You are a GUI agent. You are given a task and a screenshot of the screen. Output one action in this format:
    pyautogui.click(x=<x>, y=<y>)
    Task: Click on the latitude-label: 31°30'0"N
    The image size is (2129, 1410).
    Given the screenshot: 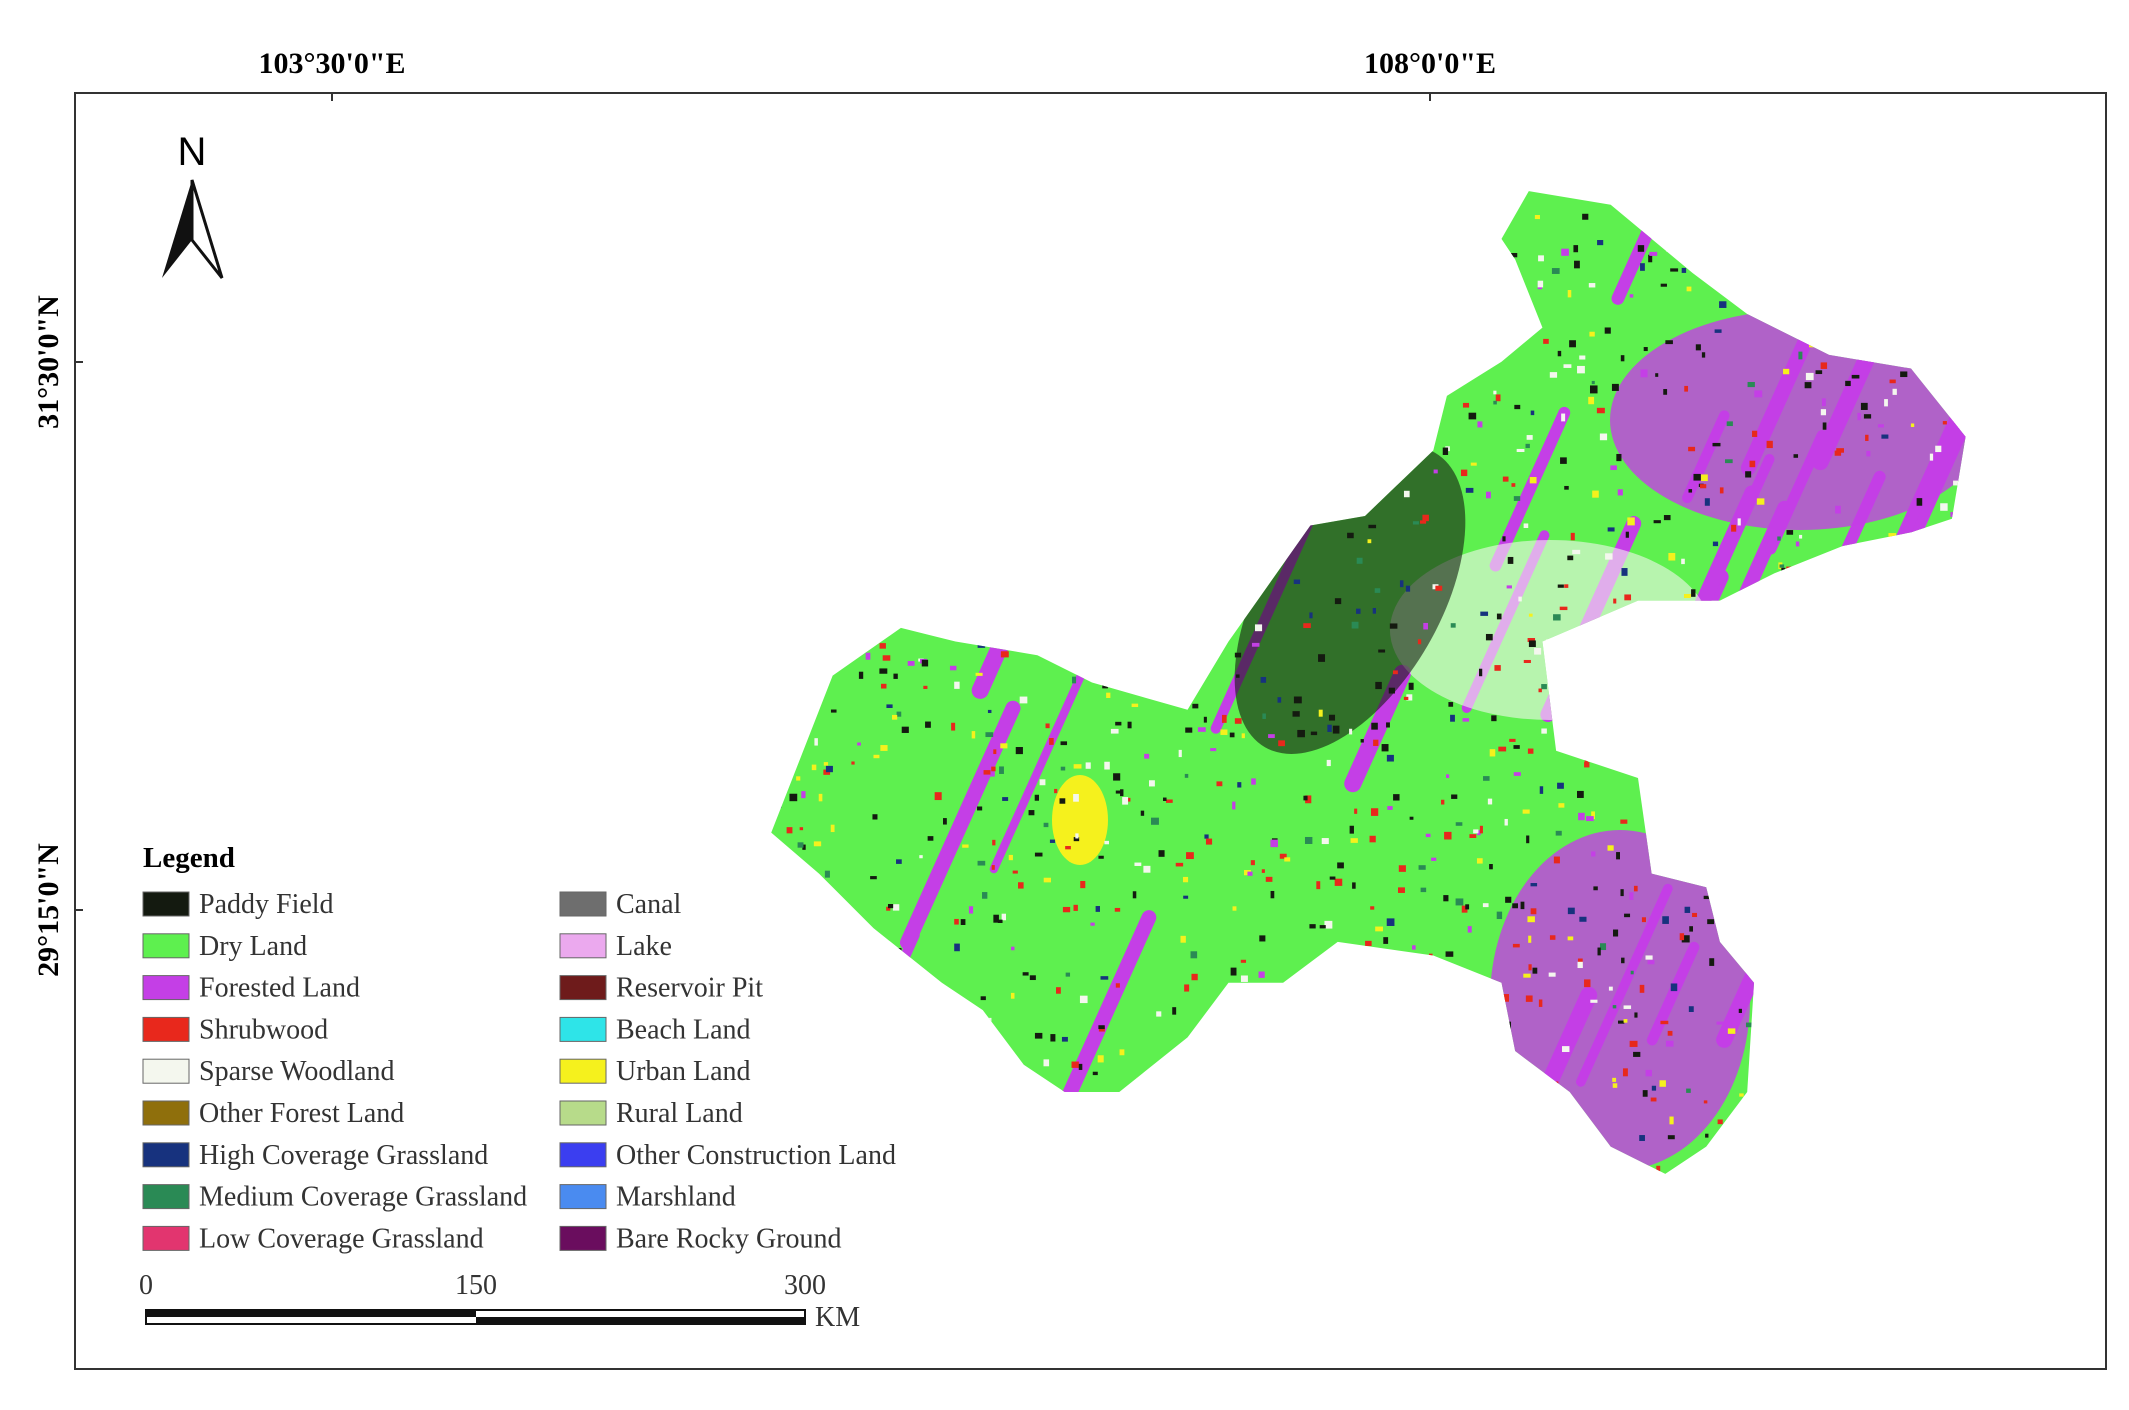 What is the action you would take?
    pyautogui.click(x=48, y=362)
    